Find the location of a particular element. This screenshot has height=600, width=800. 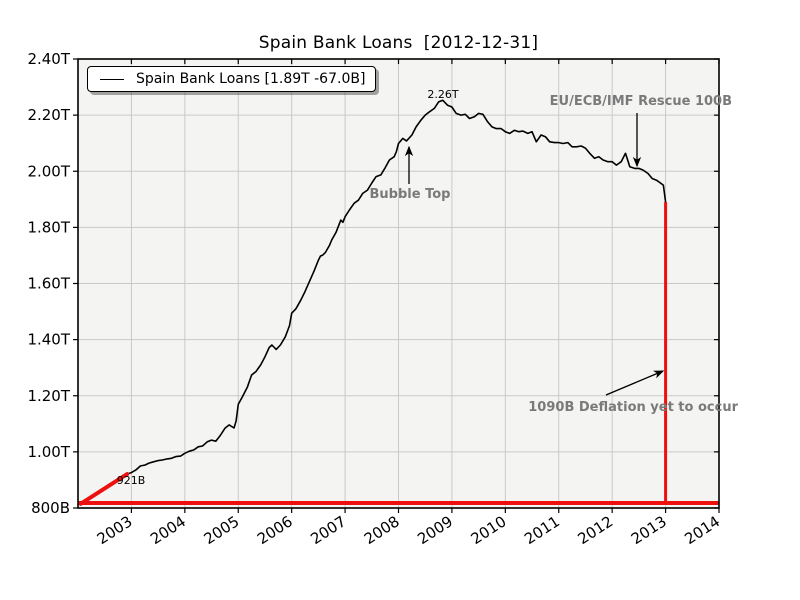

x-tick-label: 2013 is located at coordinates (649, 530).